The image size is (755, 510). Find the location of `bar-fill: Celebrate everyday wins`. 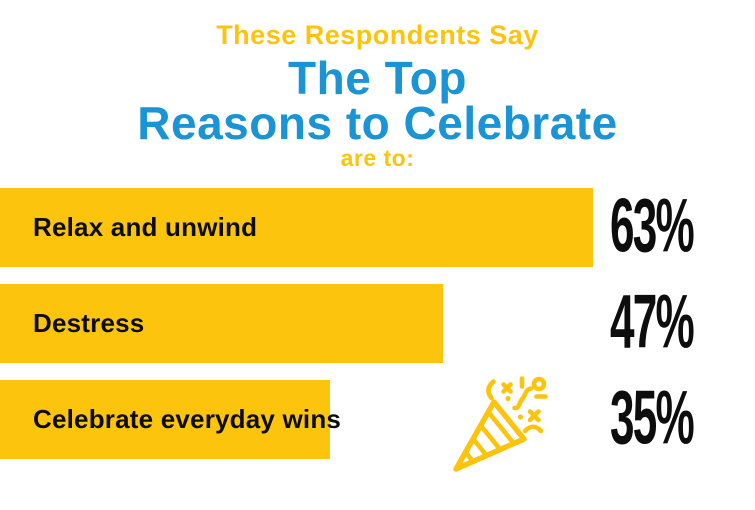

bar-fill: Celebrate everyday wins is located at coordinates (170, 419).